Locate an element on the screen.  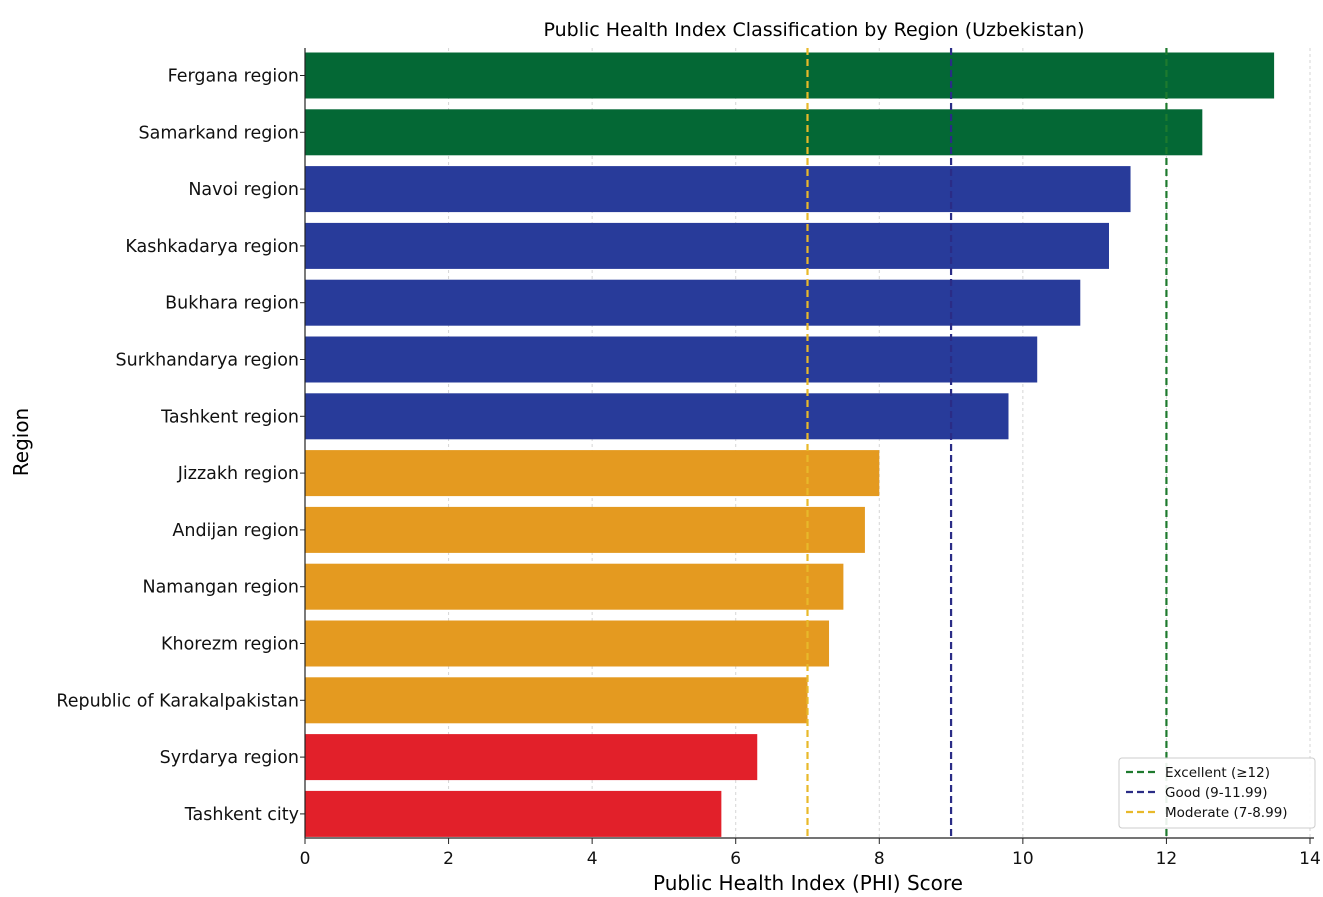
category-label: Syrdarya region is located at coordinates (229, 758).